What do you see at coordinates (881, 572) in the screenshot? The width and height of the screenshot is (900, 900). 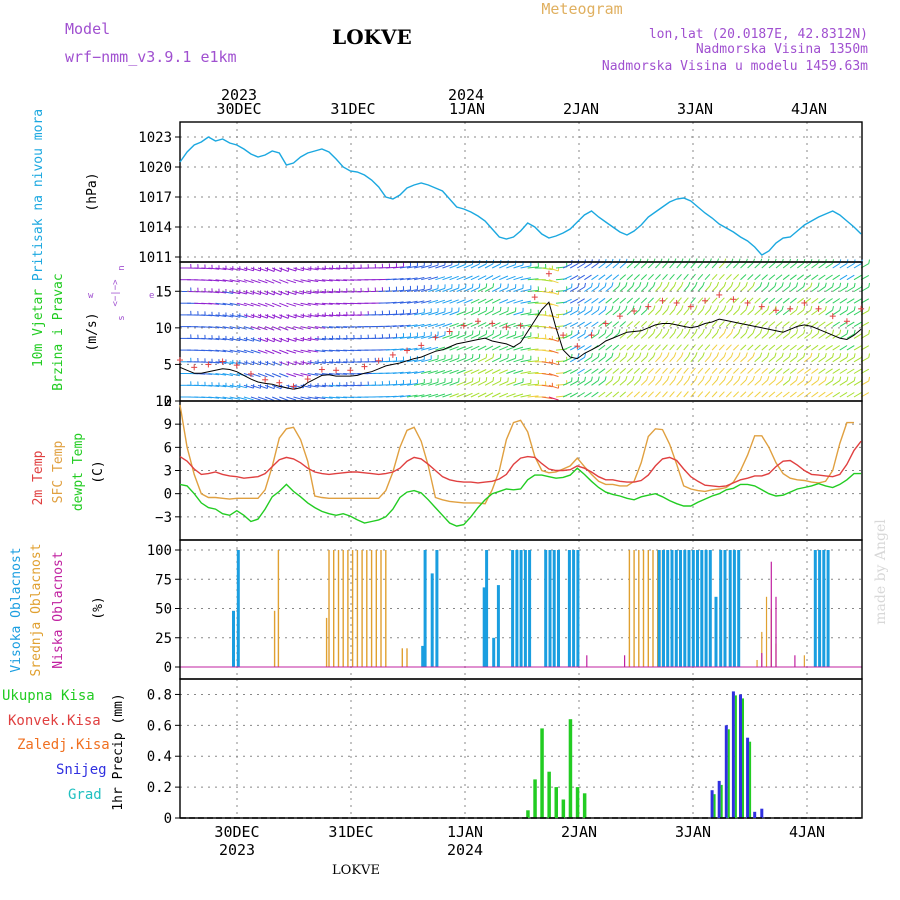 I see `credit-watermark: made by Angel` at bounding box center [881, 572].